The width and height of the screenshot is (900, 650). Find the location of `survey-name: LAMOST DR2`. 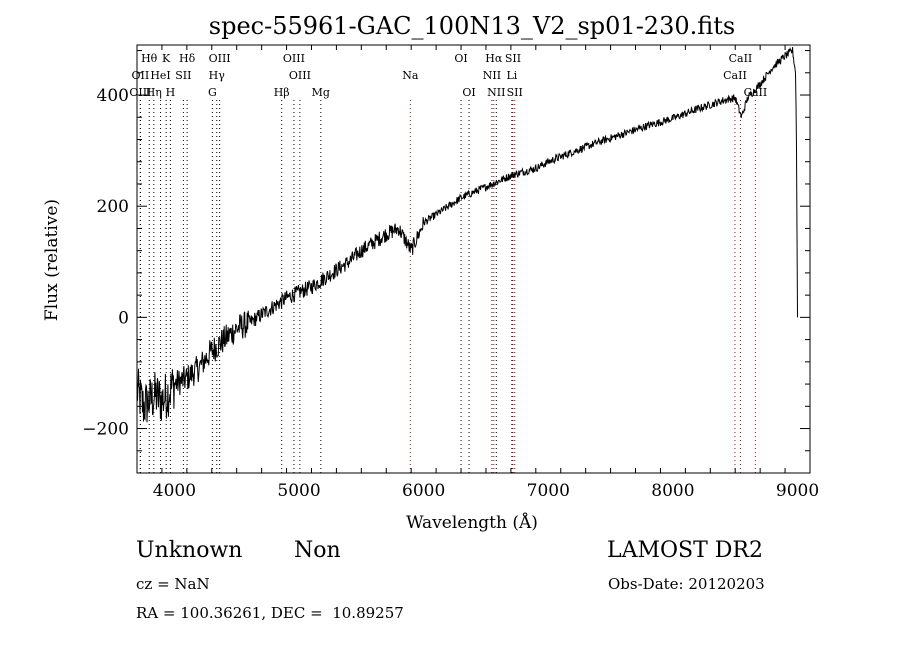

survey-name: LAMOST DR2 is located at coordinates (685, 550).